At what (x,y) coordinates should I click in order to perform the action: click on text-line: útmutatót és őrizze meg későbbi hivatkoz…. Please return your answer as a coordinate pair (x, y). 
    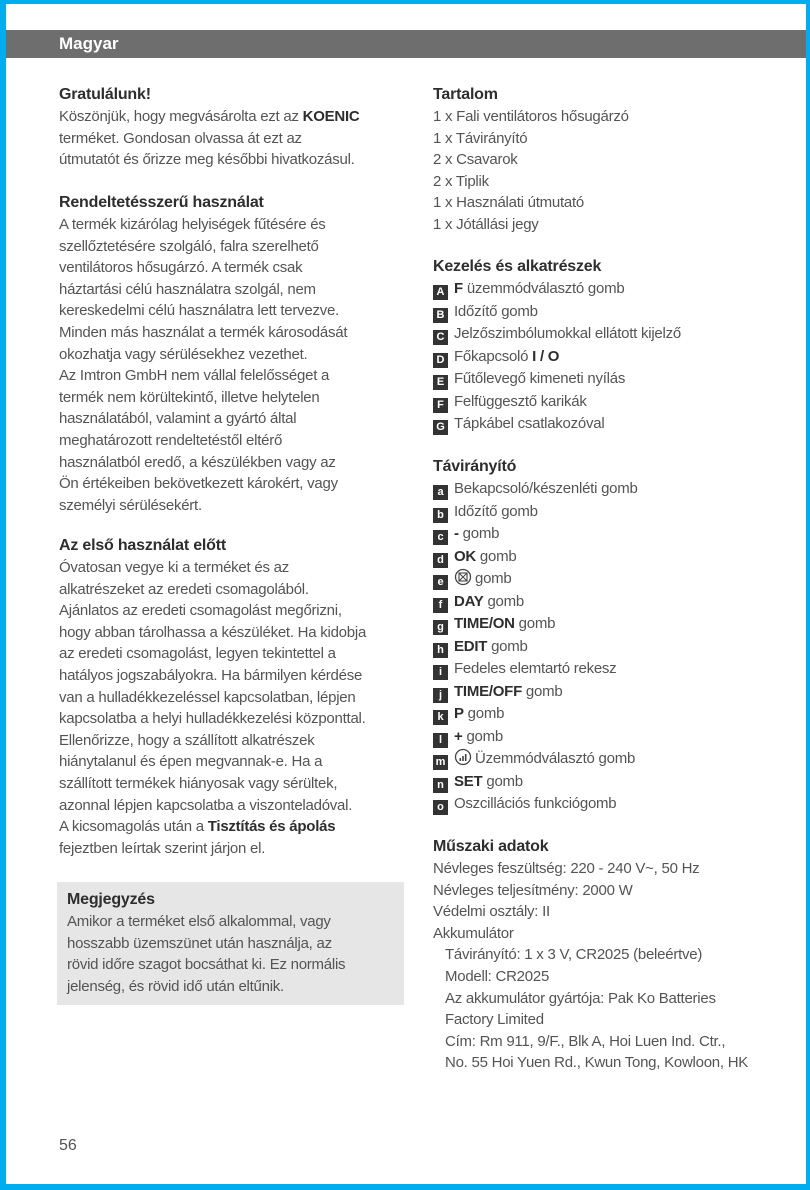
    Looking at the image, I should click on (209, 160).